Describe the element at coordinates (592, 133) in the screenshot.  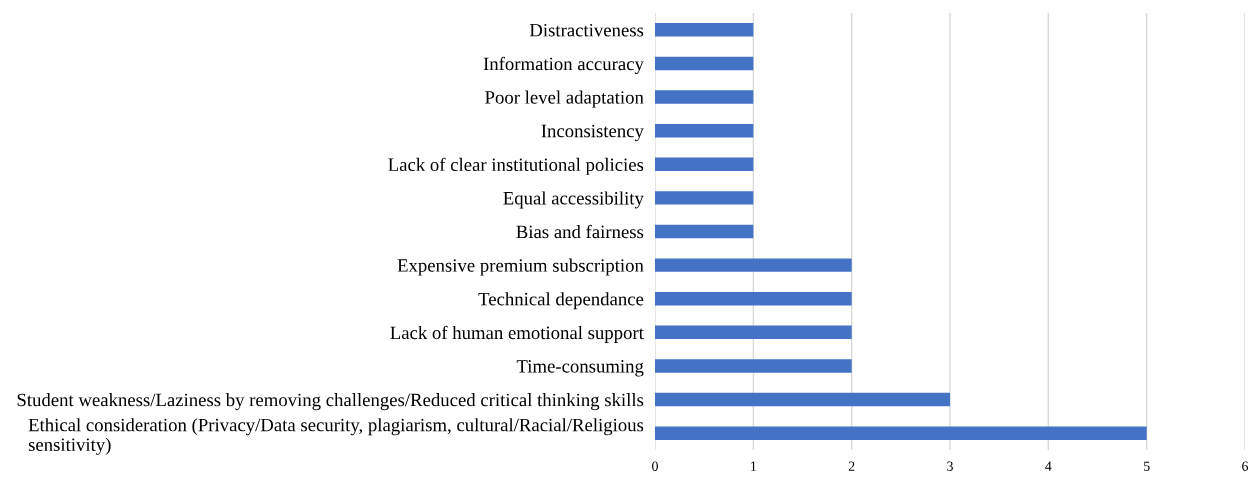
I see `y-tick-label: Inconsistency` at that location.